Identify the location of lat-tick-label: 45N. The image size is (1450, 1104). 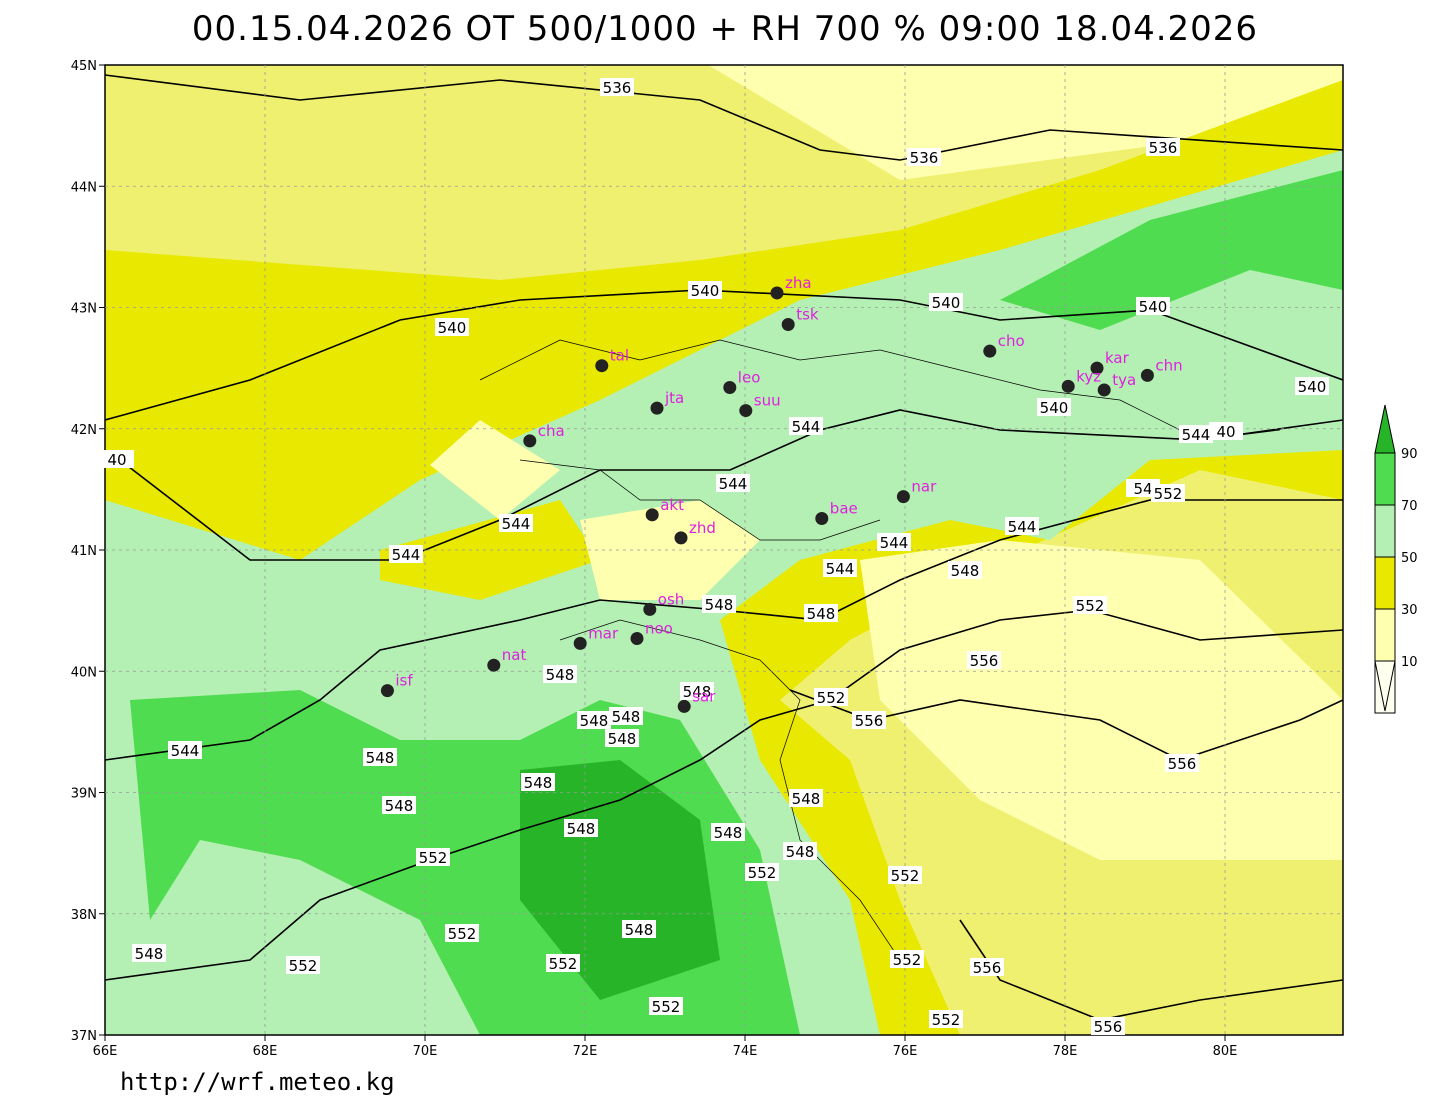
(84, 66).